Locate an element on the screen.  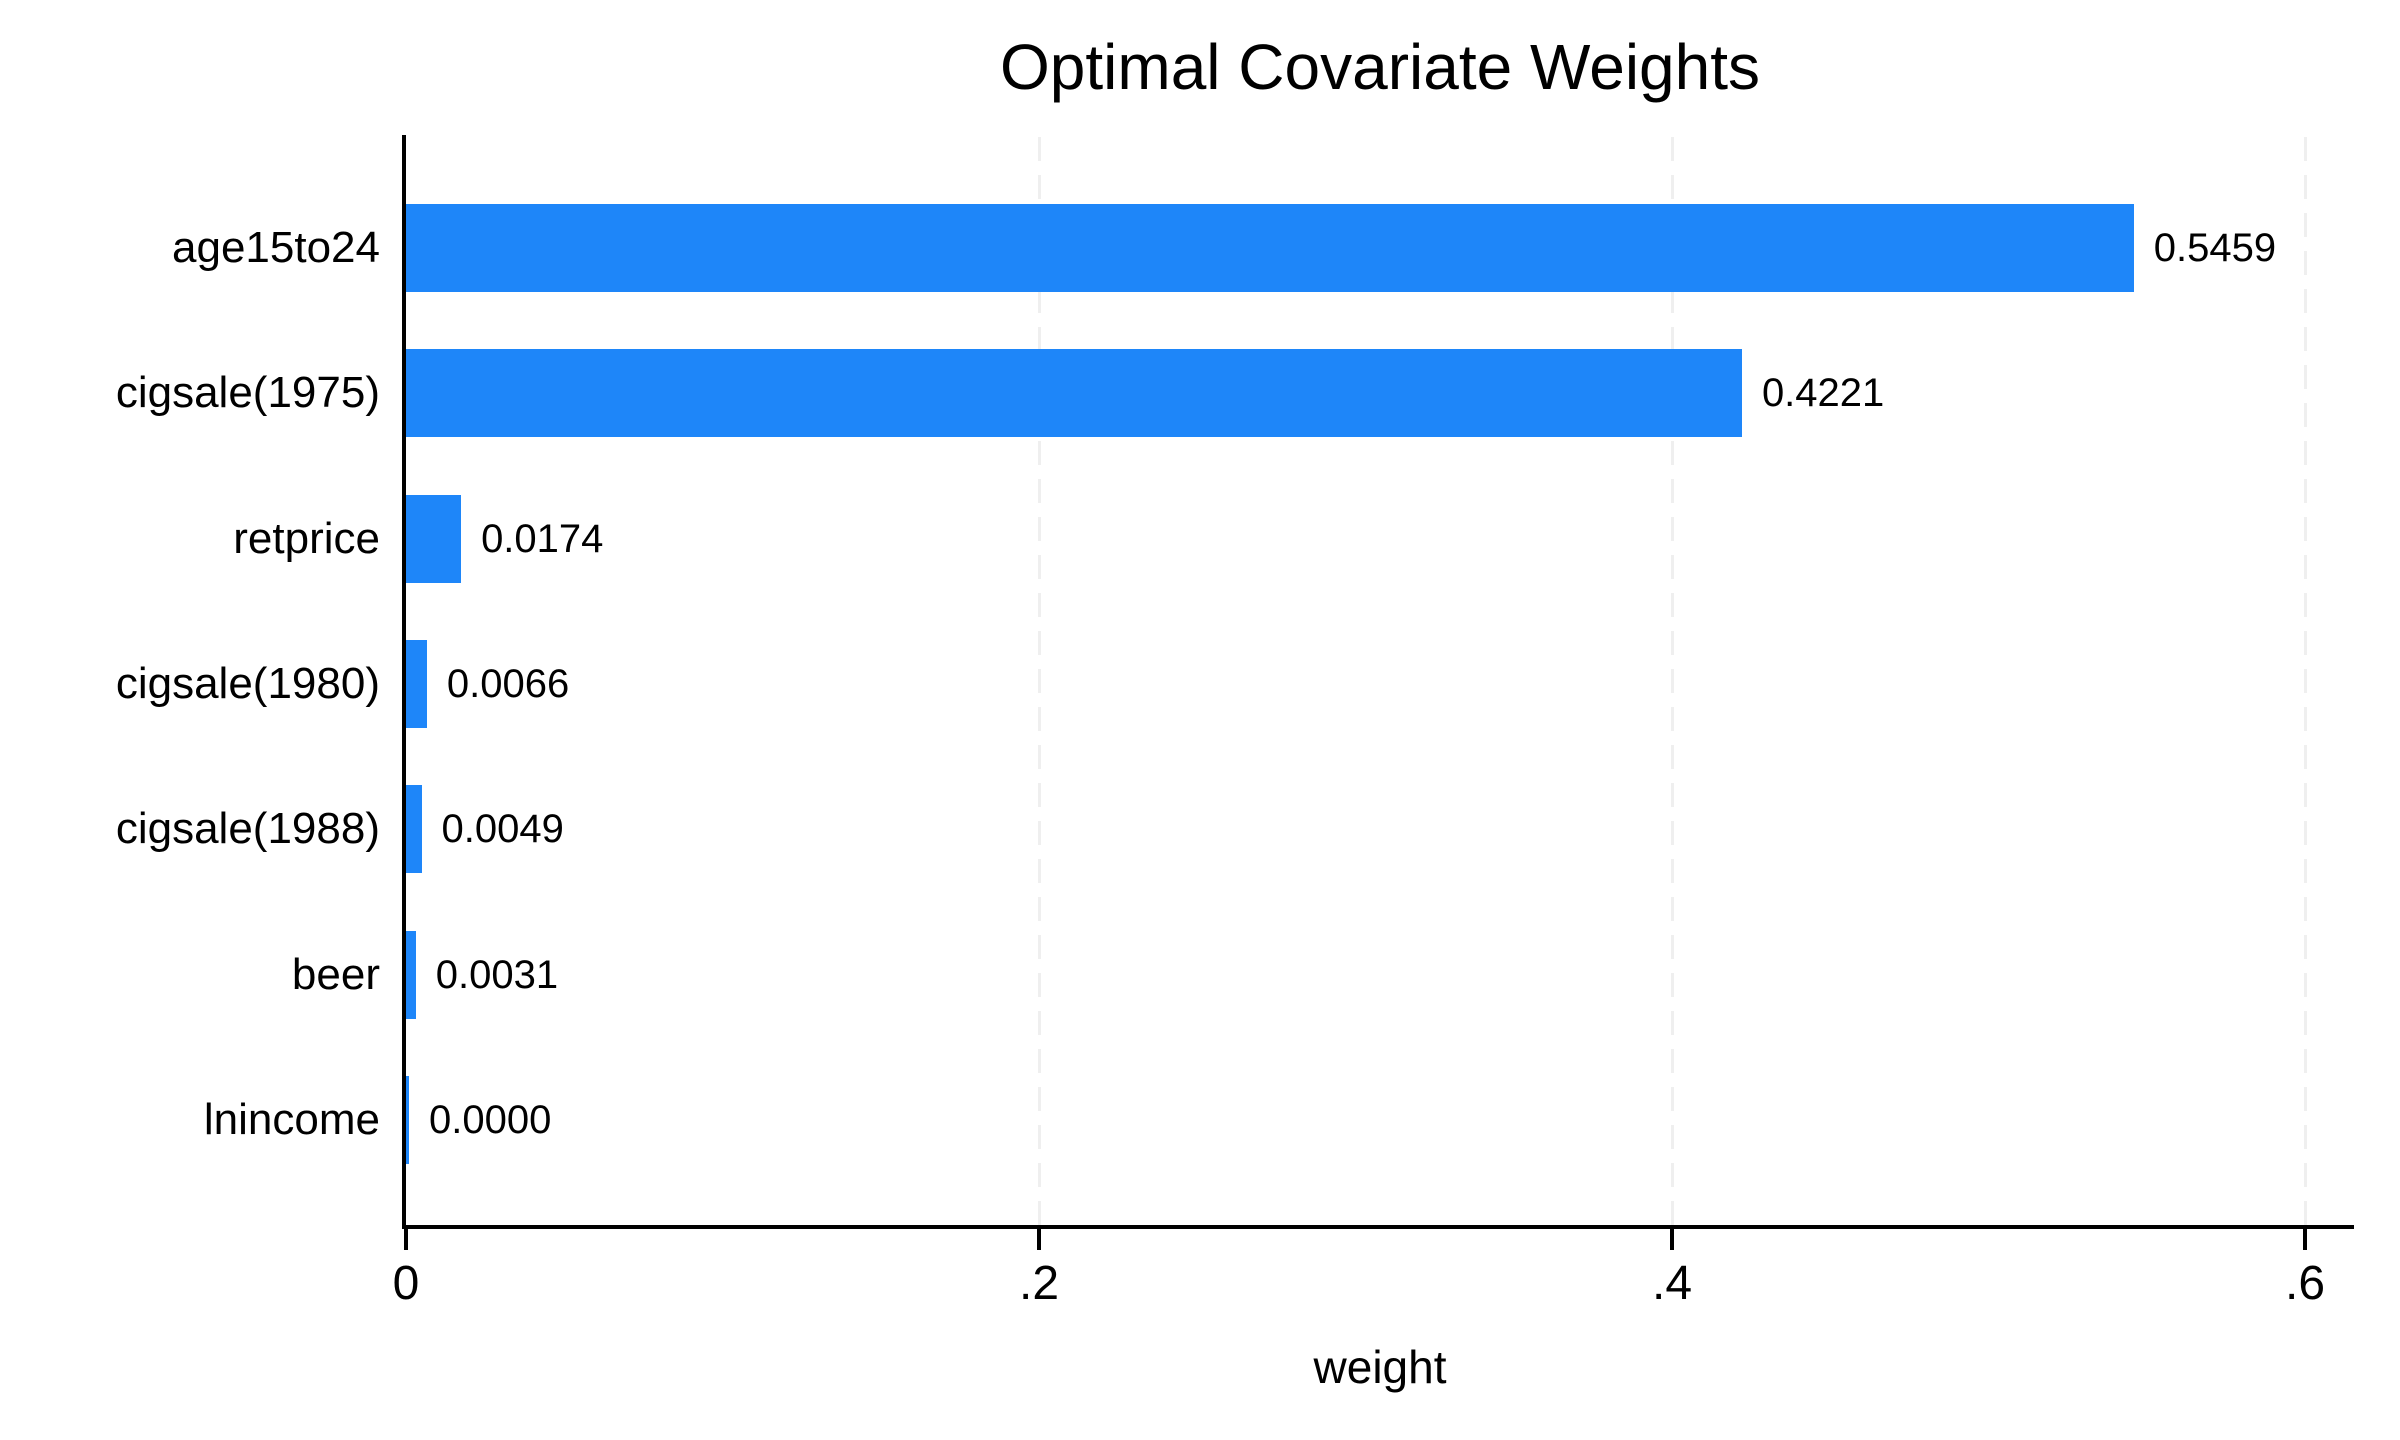
x-axis-title: weight is located at coordinates (1380, 1367).